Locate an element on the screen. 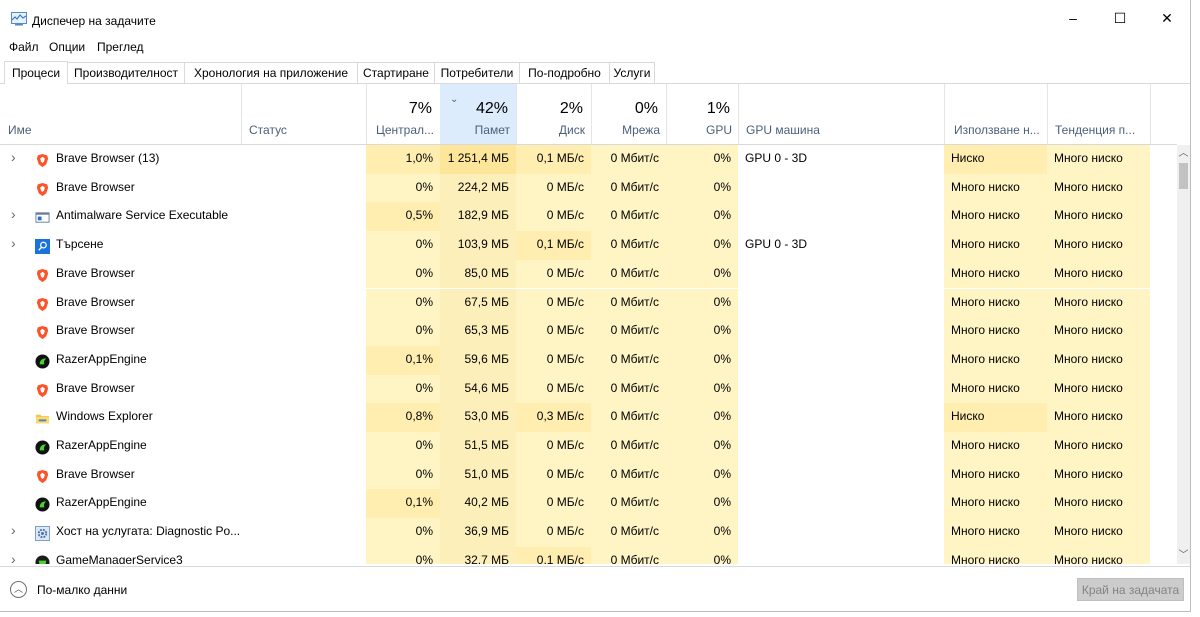  col-gpu-engine: GPU машина is located at coordinates (841, 114).